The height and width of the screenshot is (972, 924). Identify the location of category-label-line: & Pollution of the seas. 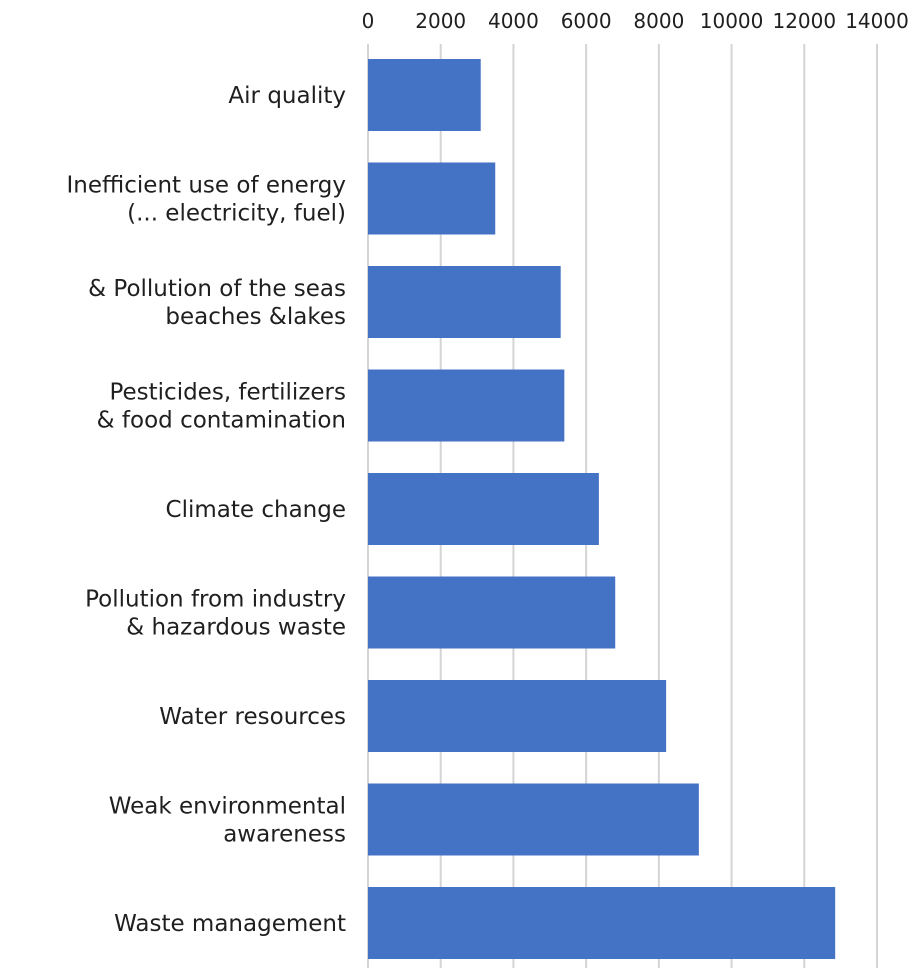
(217, 289).